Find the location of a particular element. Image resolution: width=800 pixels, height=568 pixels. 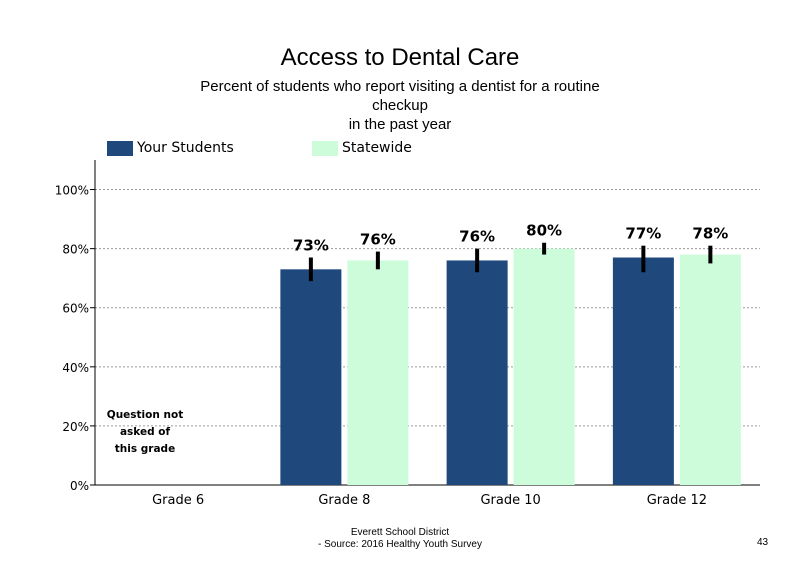

data-label: 80% is located at coordinates (544, 231).